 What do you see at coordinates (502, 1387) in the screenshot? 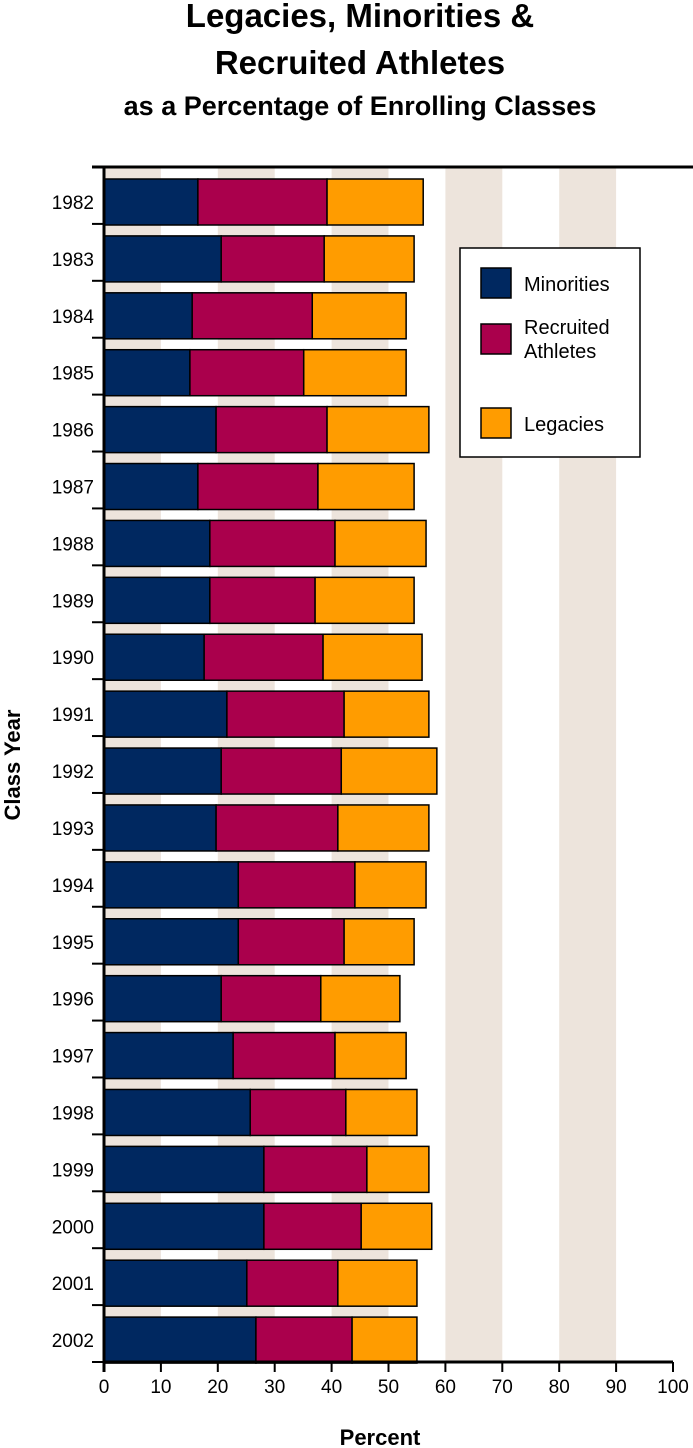
I see `x-tick-label: 70` at bounding box center [502, 1387].